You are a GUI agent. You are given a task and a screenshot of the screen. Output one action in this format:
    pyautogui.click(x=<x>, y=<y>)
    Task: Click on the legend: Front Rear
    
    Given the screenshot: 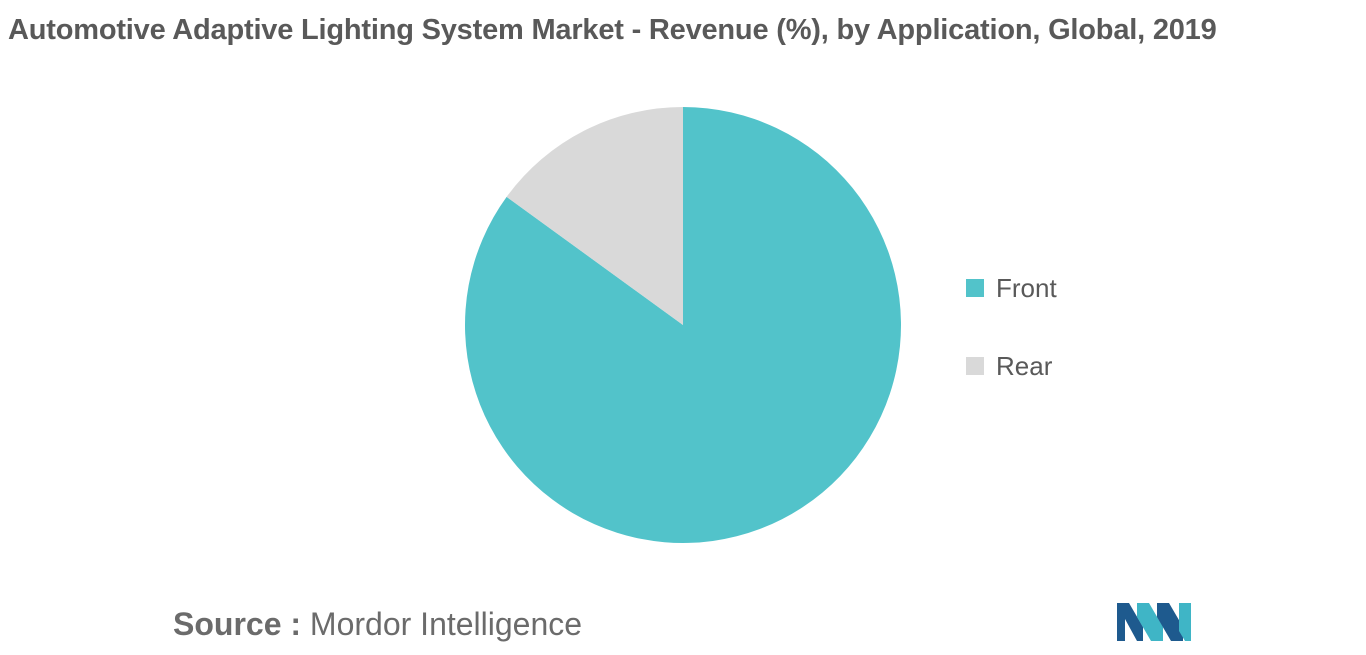 What is the action you would take?
    pyautogui.click(x=1011, y=346)
    